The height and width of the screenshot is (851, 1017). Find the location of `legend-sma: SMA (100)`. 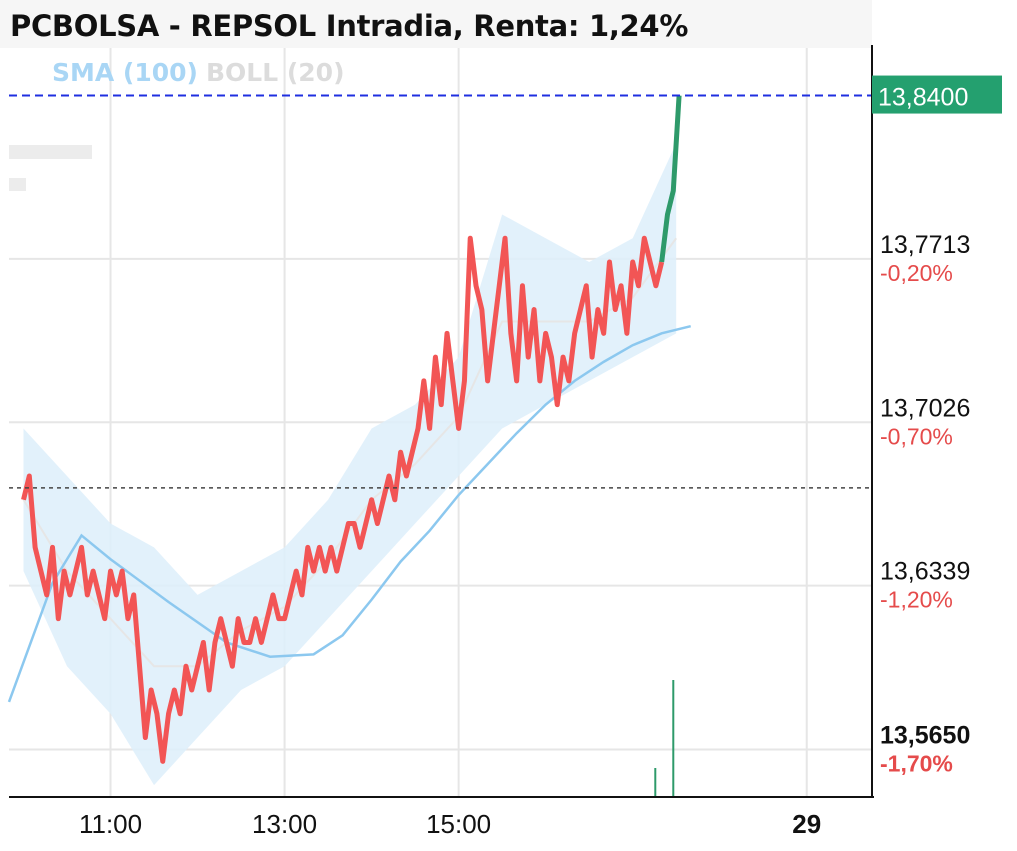

legend-sma: SMA (100) is located at coordinates (125, 72).